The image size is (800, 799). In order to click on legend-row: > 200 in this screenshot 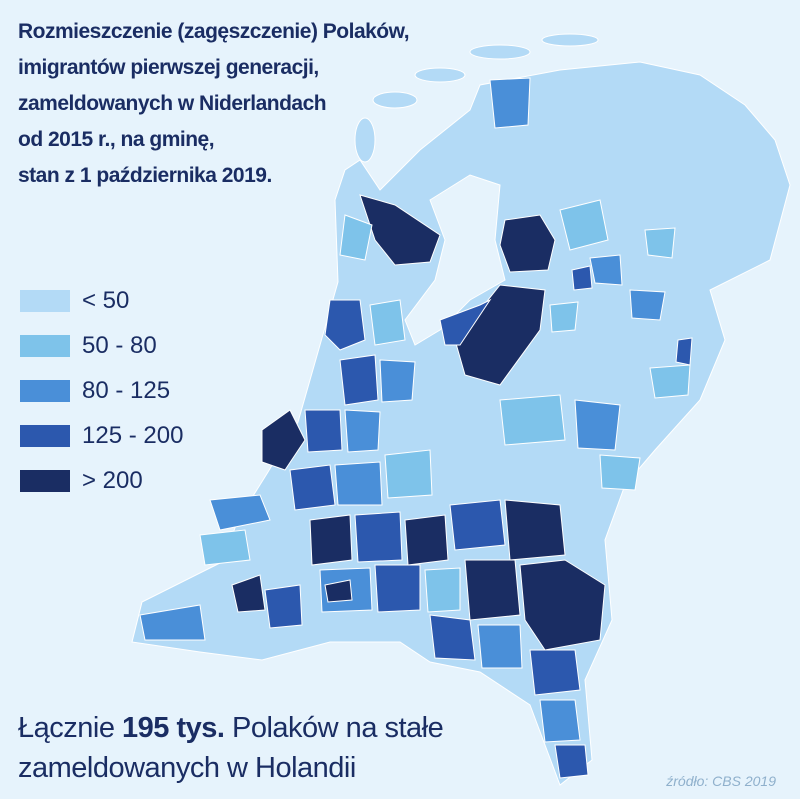, I will do `click(101, 480)`.